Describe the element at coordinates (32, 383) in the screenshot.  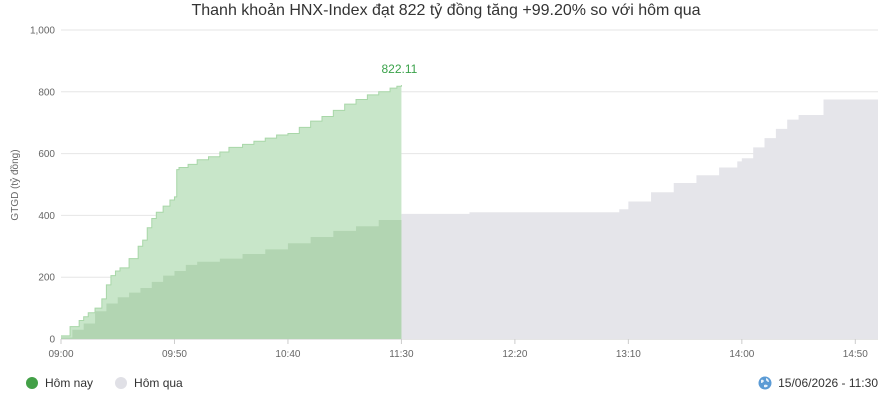
I see `legend-dot-today` at that location.